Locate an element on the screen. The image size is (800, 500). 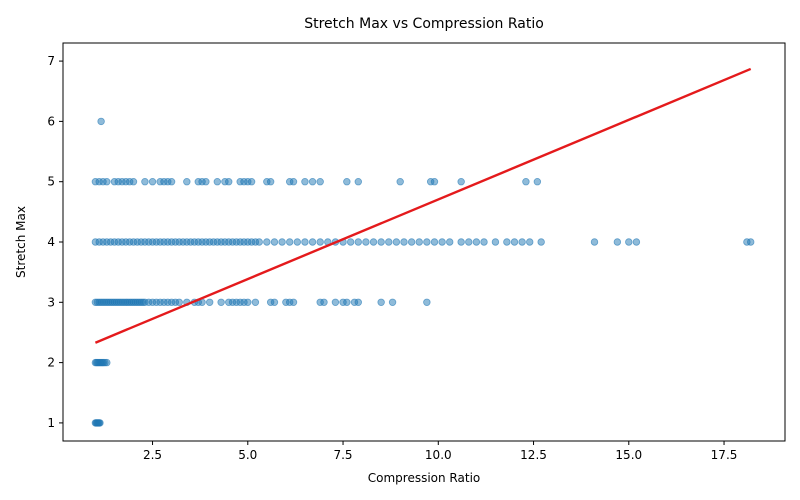
x-tick-label: 5.0 is located at coordinates (247, 455).